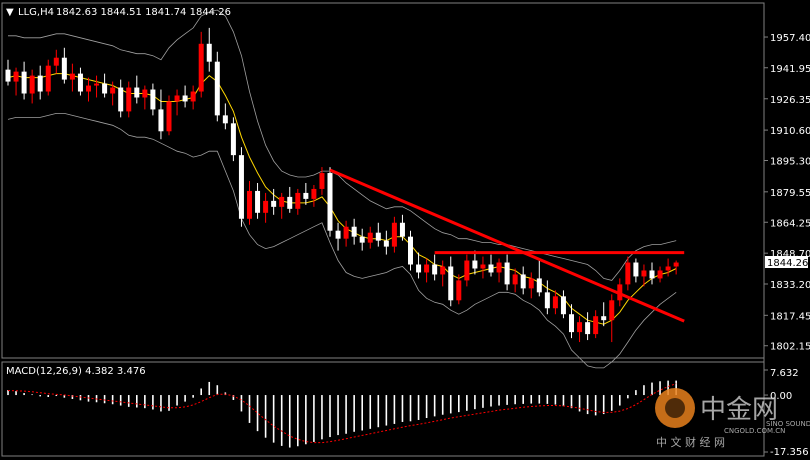 This screenshot has height=460, width=810. I want to click on macd-axis: 7.632 0.00 -17.356, so click(786, 413).